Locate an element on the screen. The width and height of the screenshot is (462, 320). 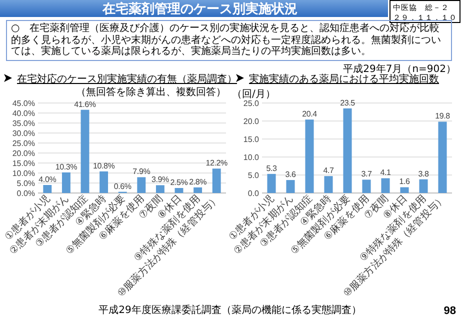
data-label: 1.6 is located at coordinates (405, 181).